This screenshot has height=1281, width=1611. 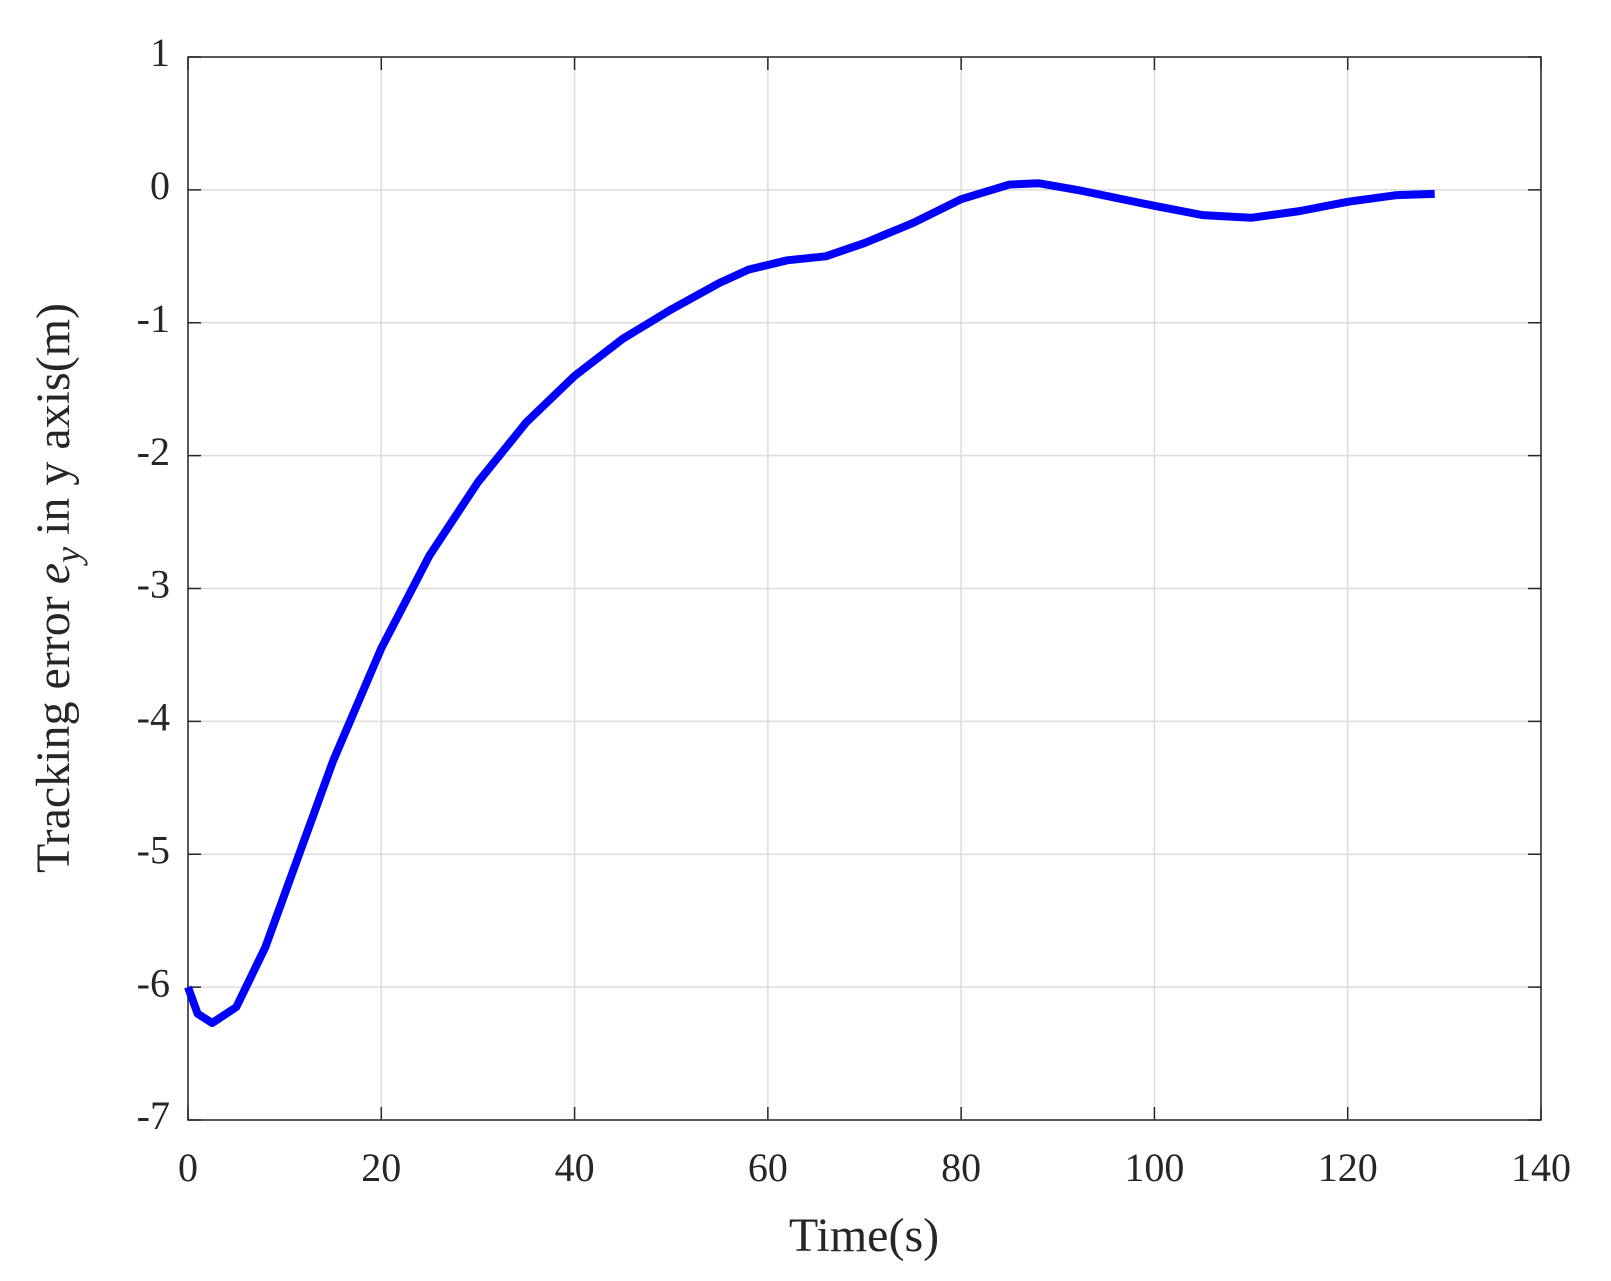 I want to click on y-axis-label: Tracking error ey in y axis(m), so click(x=57, y=588).